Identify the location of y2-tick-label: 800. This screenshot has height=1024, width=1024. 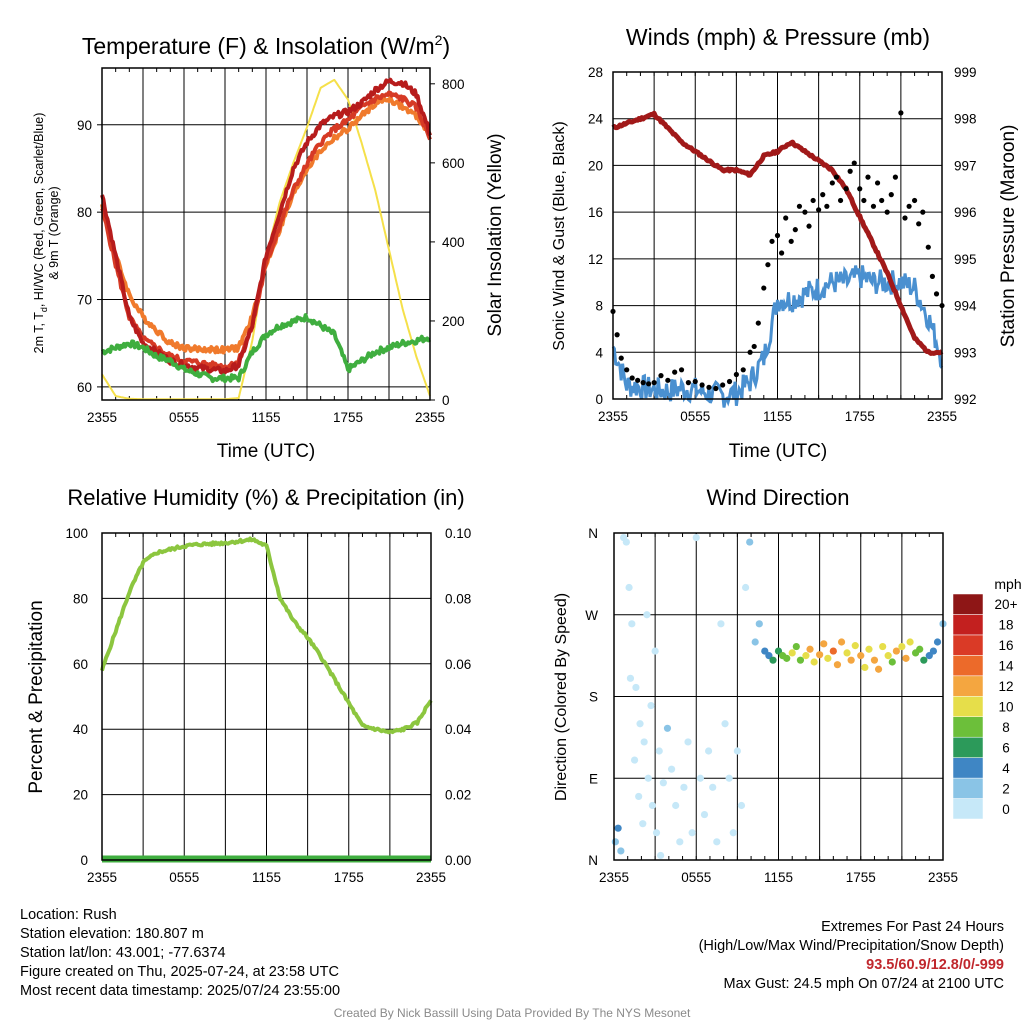
(453, 84).